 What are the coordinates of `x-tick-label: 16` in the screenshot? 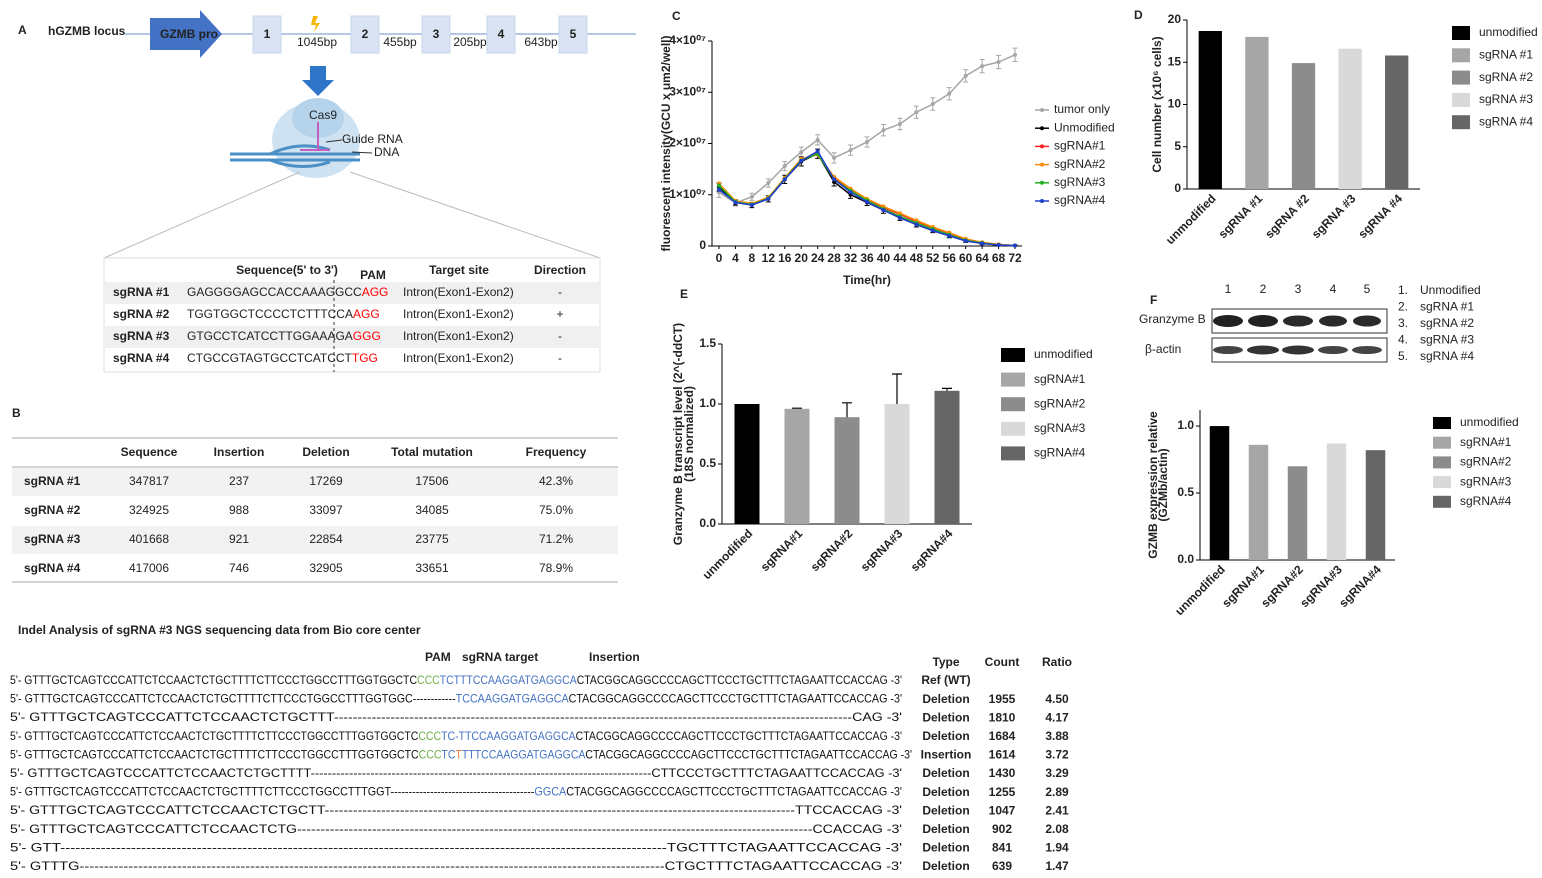 It's located at (785, 258).